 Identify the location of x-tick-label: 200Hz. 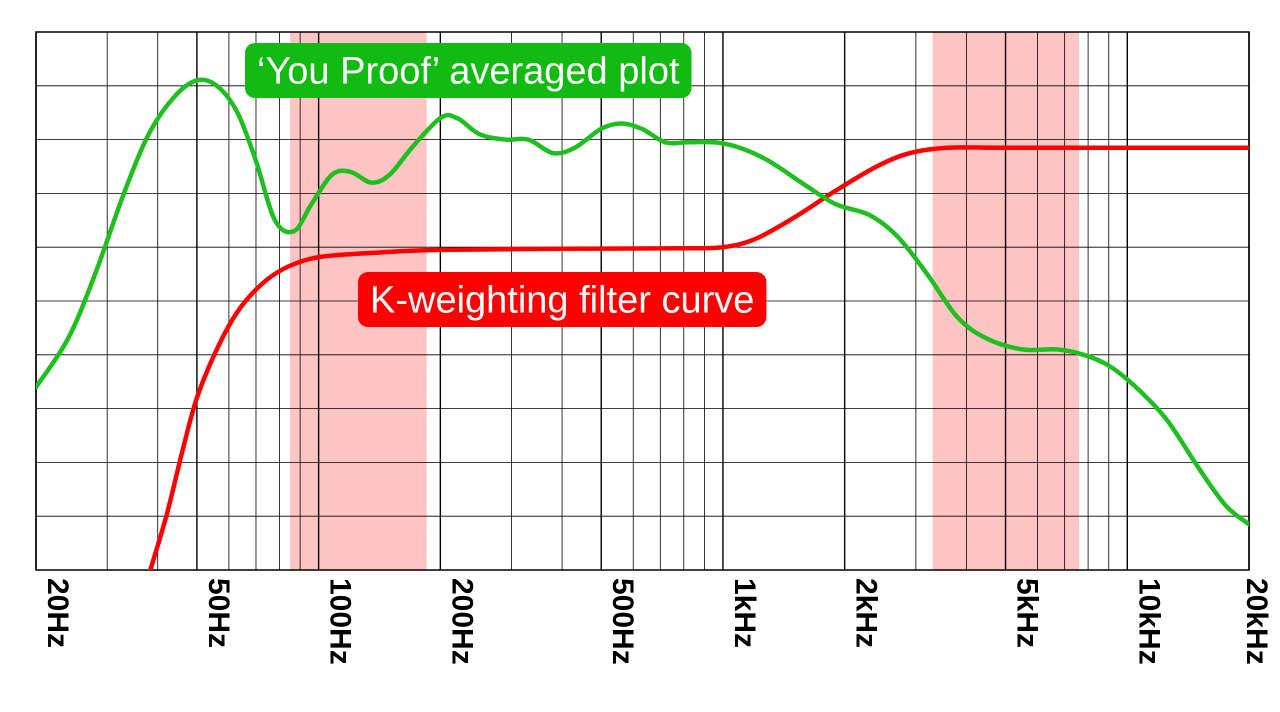
(461, 621).